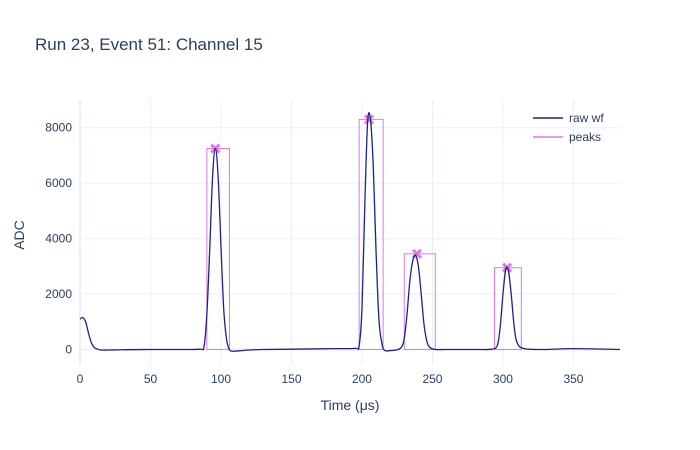  I want to click on y-tick-label: 6000, so click(58, 183).